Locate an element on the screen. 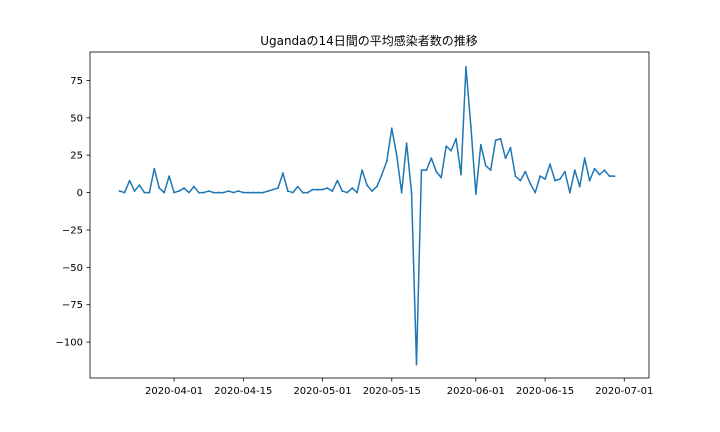 This screenshot has width=720, height=432. y-tick-label: −100 is located at coordinates (69, 343).